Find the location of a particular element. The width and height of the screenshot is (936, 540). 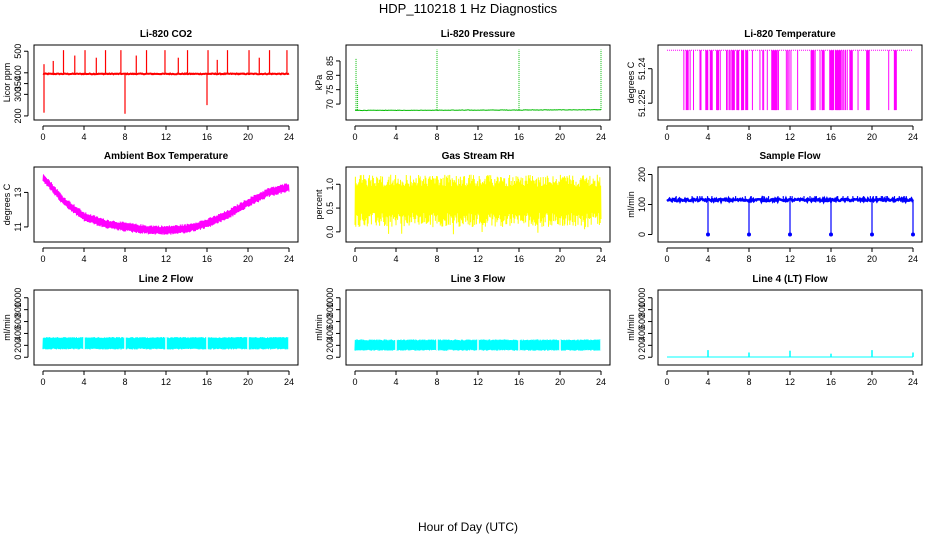

co2-trace is located at coordinates (166, 74).